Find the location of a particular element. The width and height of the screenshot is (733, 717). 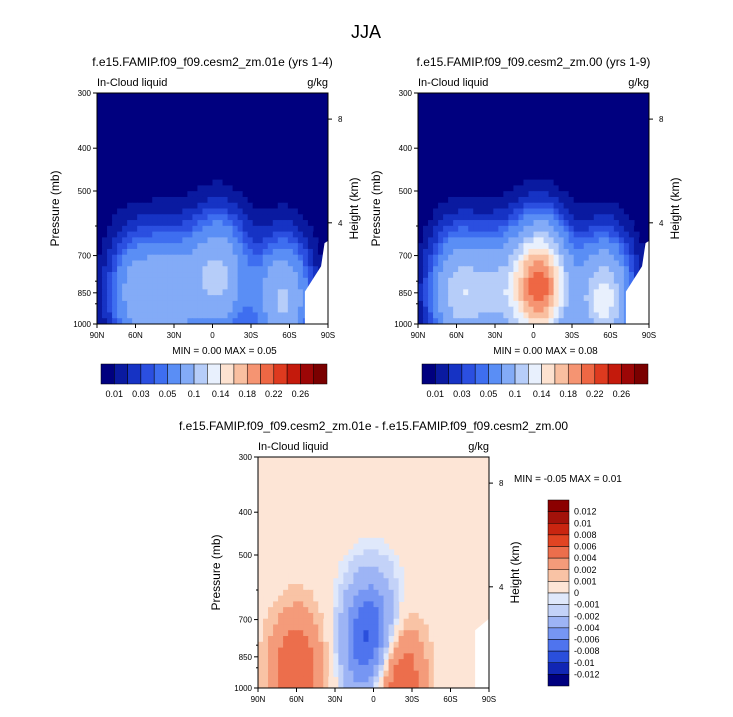

colorbar-label: -0.006 is located at coordinates (587, 640).